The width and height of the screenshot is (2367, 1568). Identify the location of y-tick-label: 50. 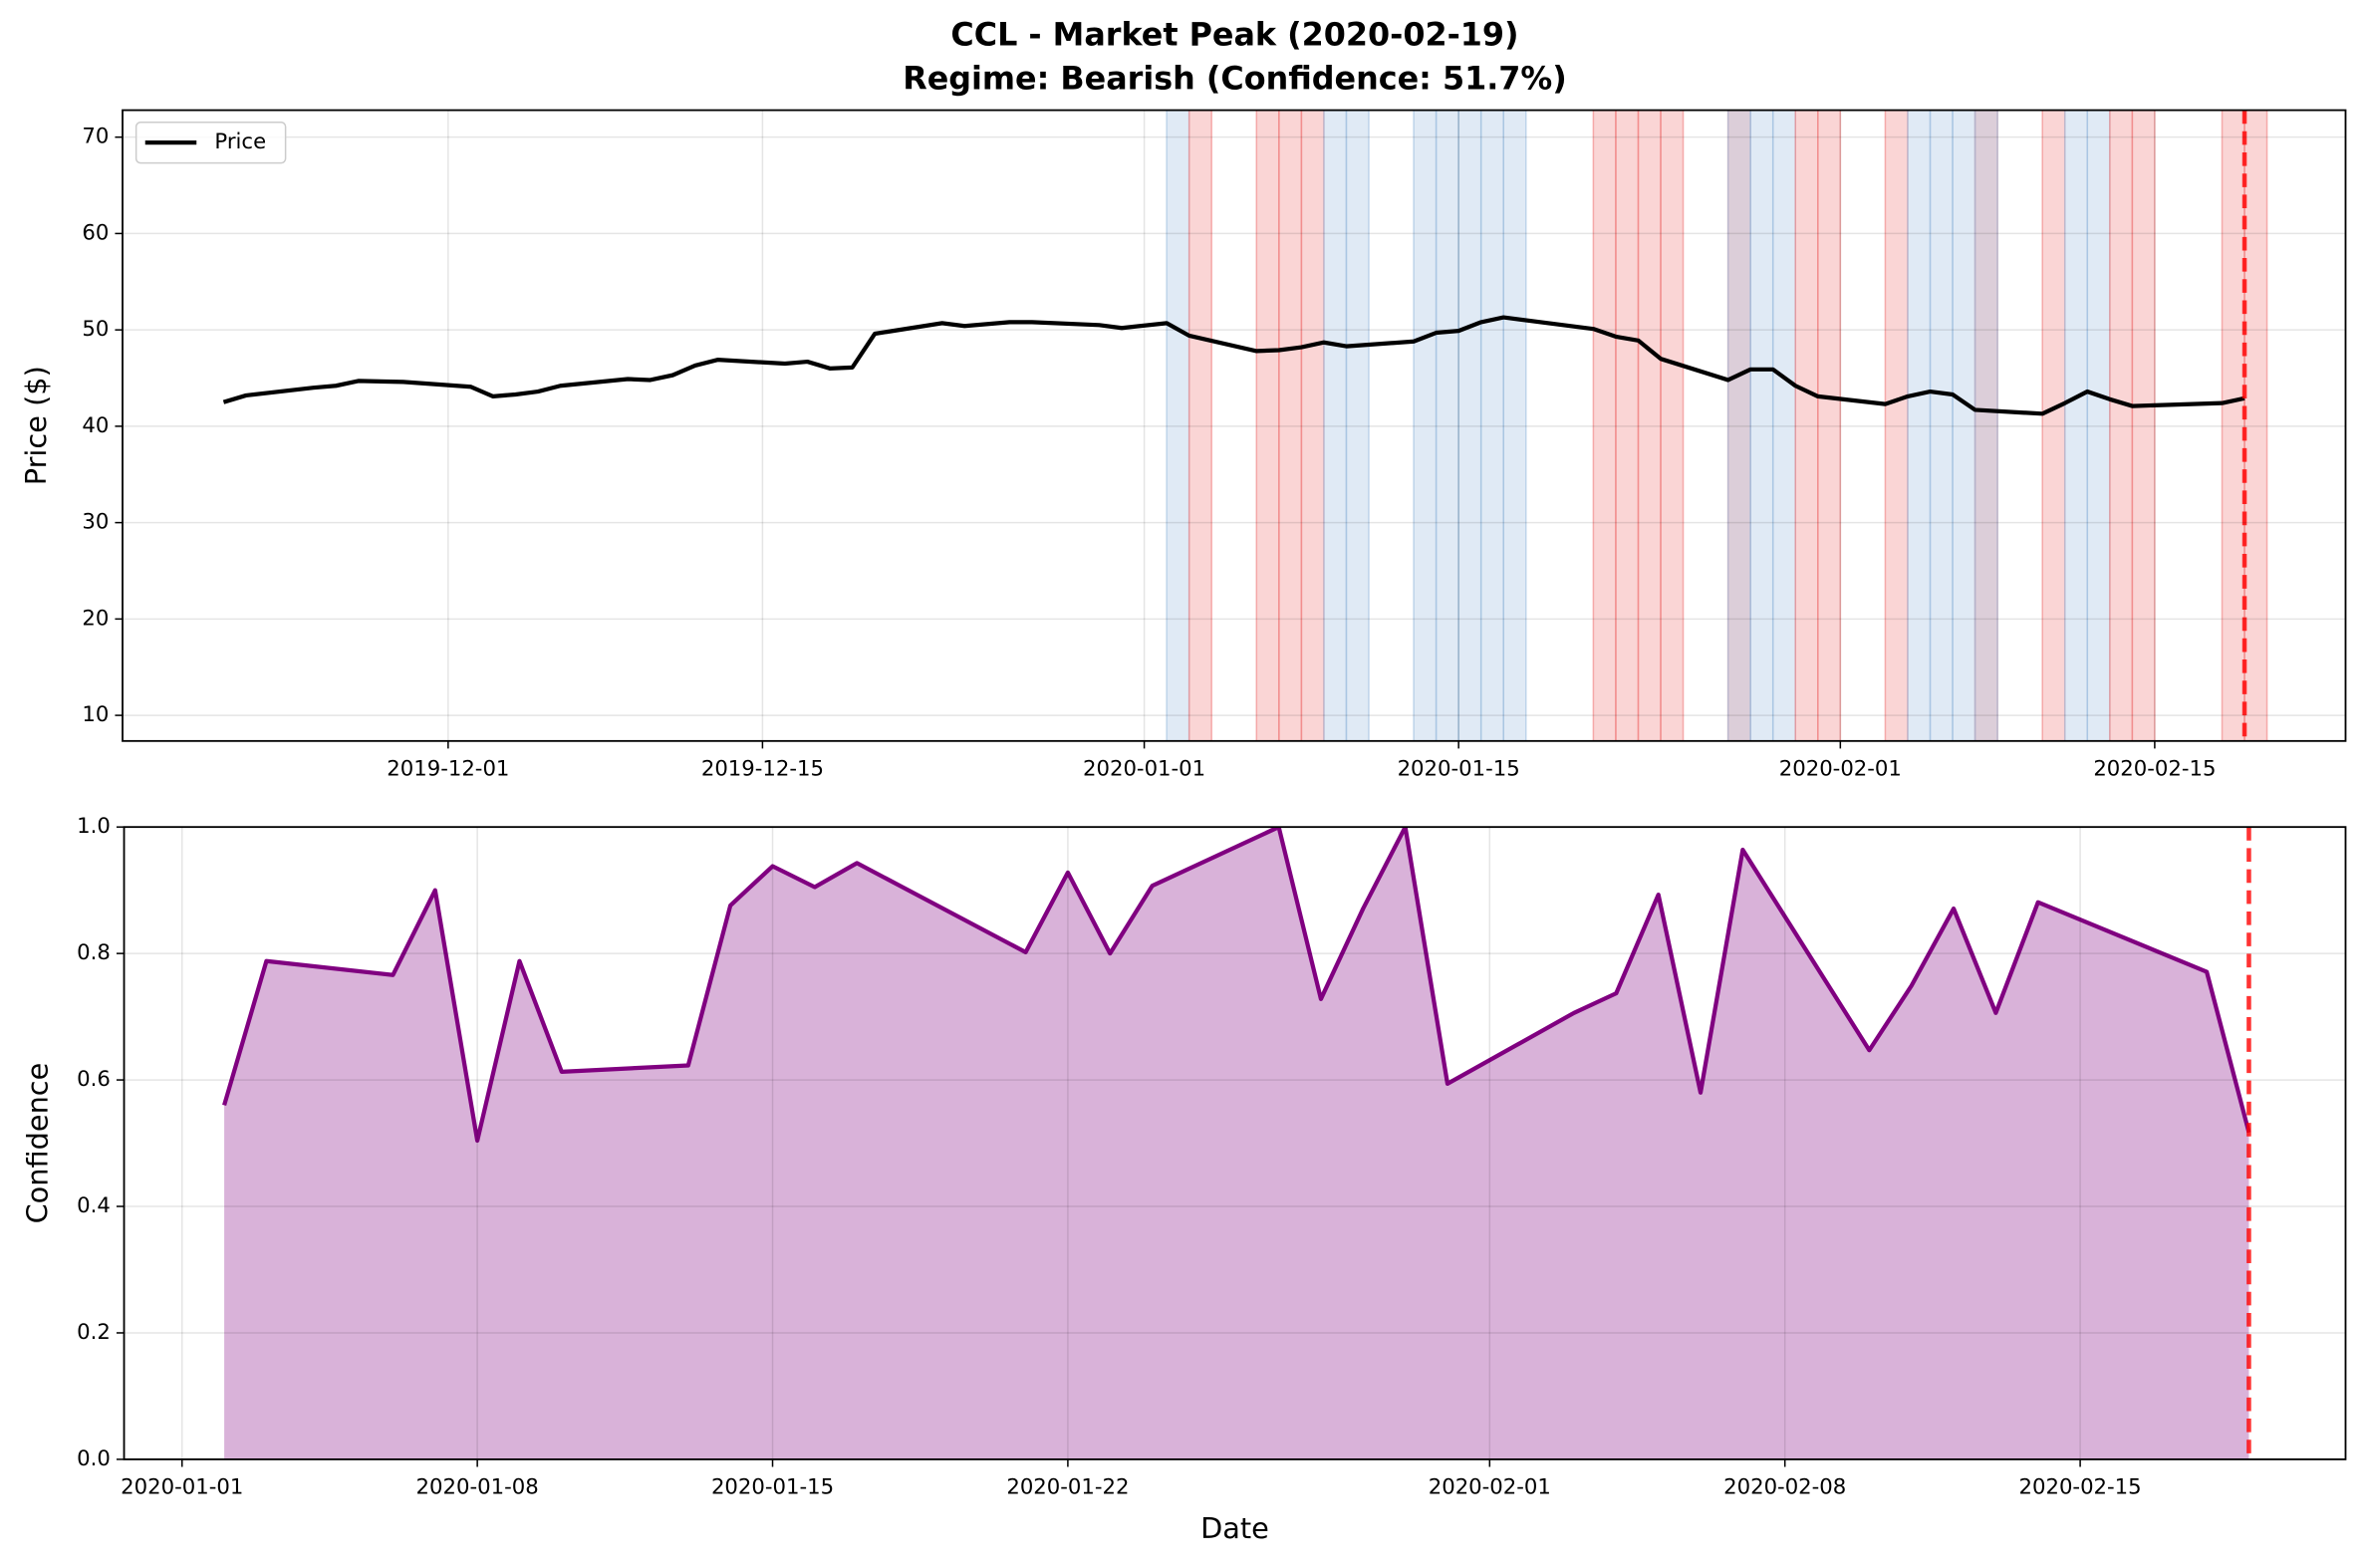
(95, 328).